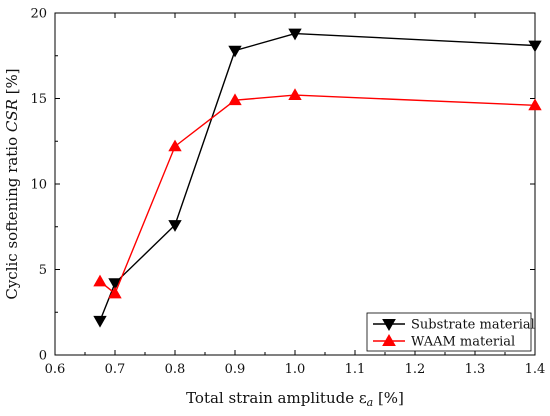 Image resolution: width=550 pixels, height=416 pixels. What do you see at coordinates (38, 14) in the screenshot?
I see `y-tick-label: 20` at bounding box center [38, 14].